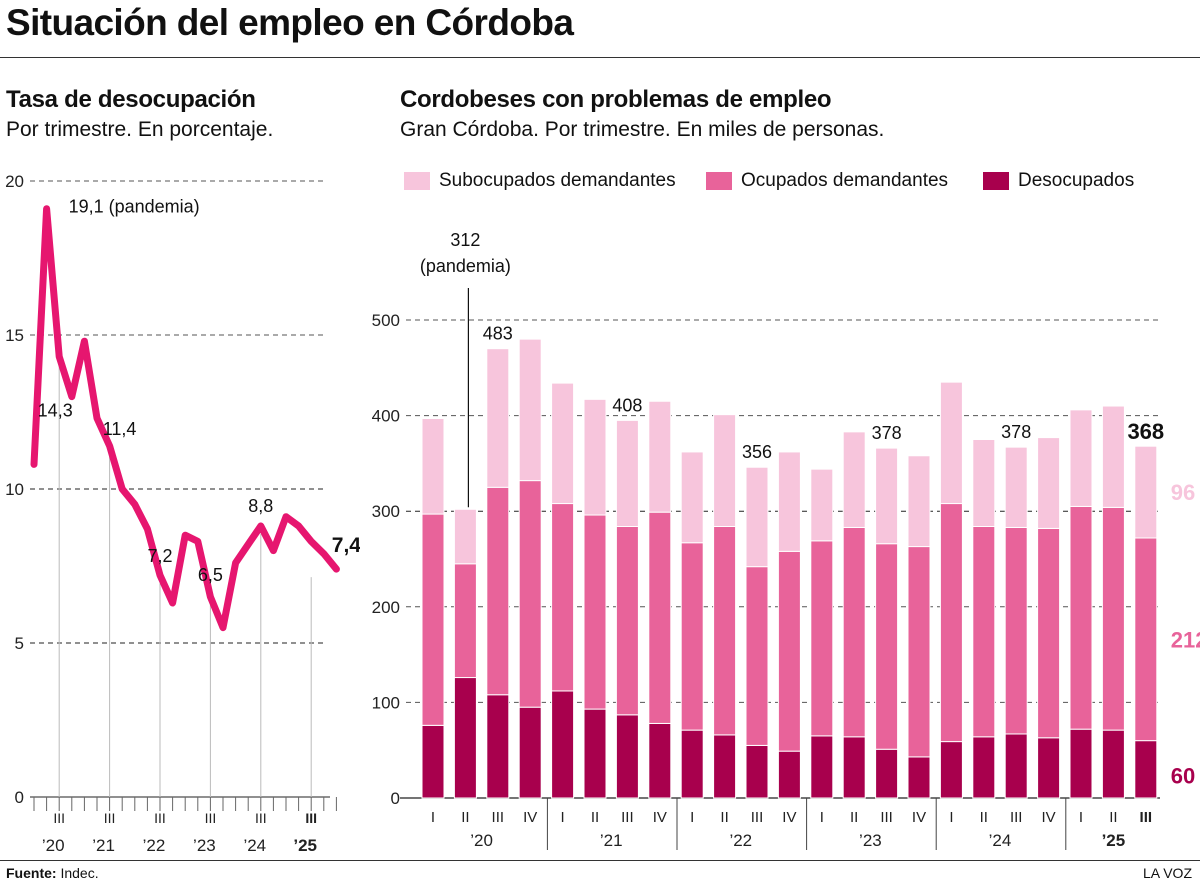 This screenshot has height=890, width=1200. I want to click on bar-chart-total-label: 408, so click(627, 405).